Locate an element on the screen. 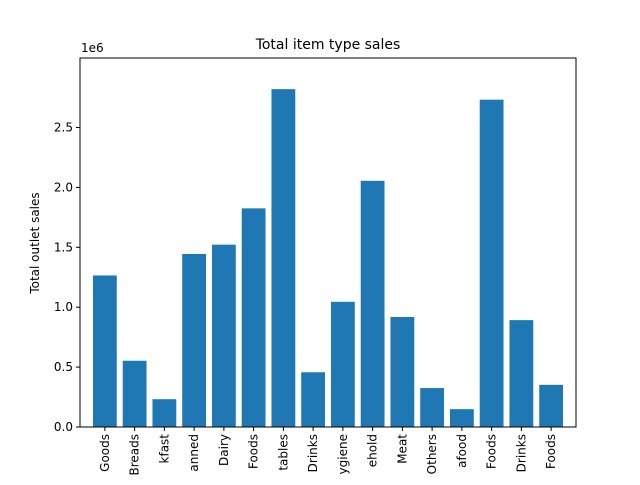 The height and width of the screenshot is (485, 640). chart-title: Total item type sales is located at coordinates (328, 45).